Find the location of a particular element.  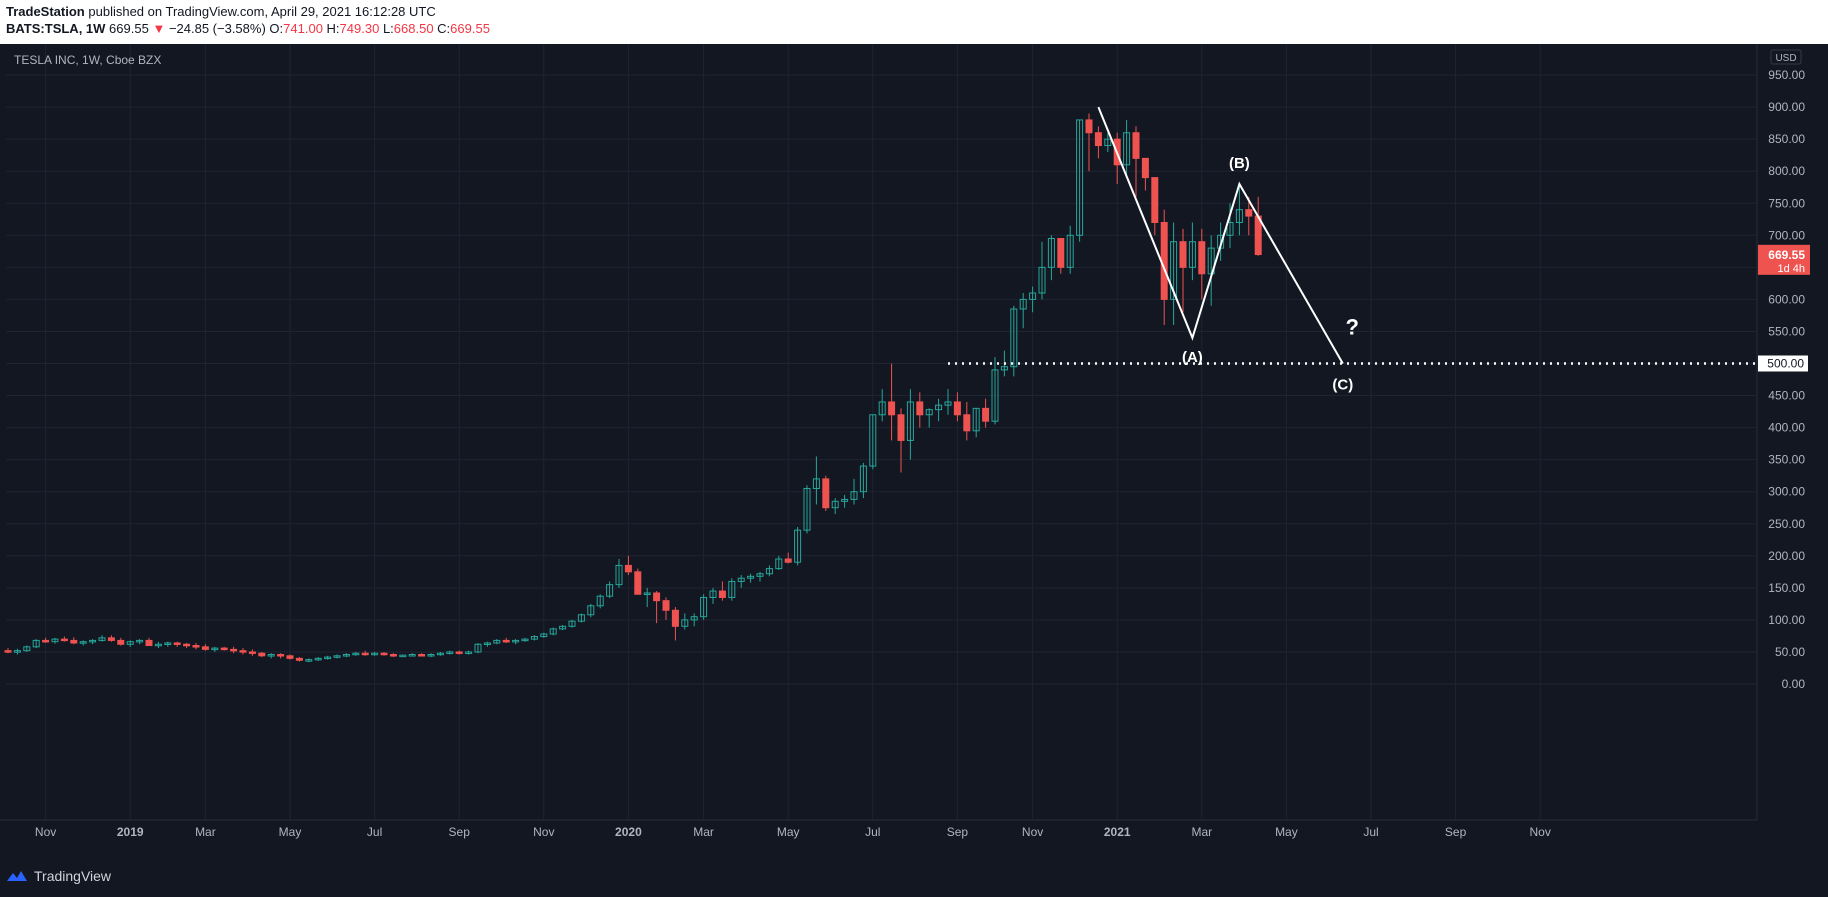

open-label: O: is located at coordinates (276, 28).